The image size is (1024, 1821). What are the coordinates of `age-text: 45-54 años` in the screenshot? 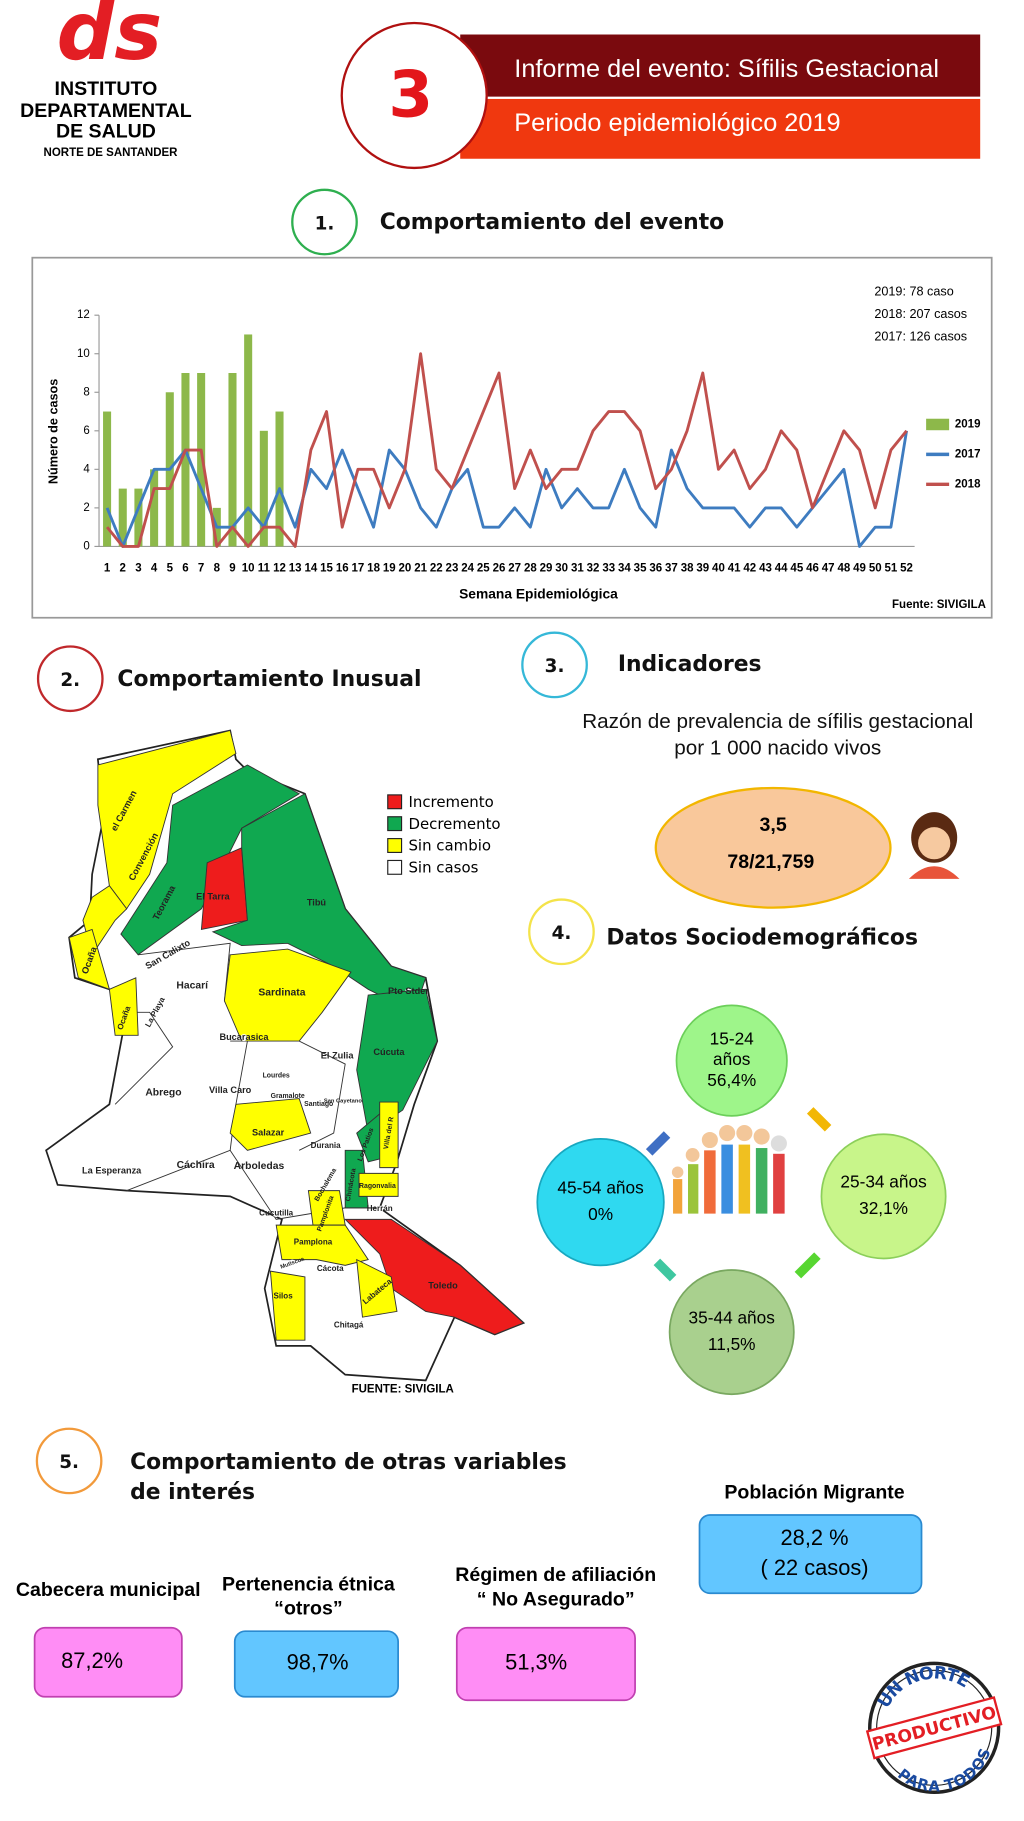 It's located at (600, 1187).